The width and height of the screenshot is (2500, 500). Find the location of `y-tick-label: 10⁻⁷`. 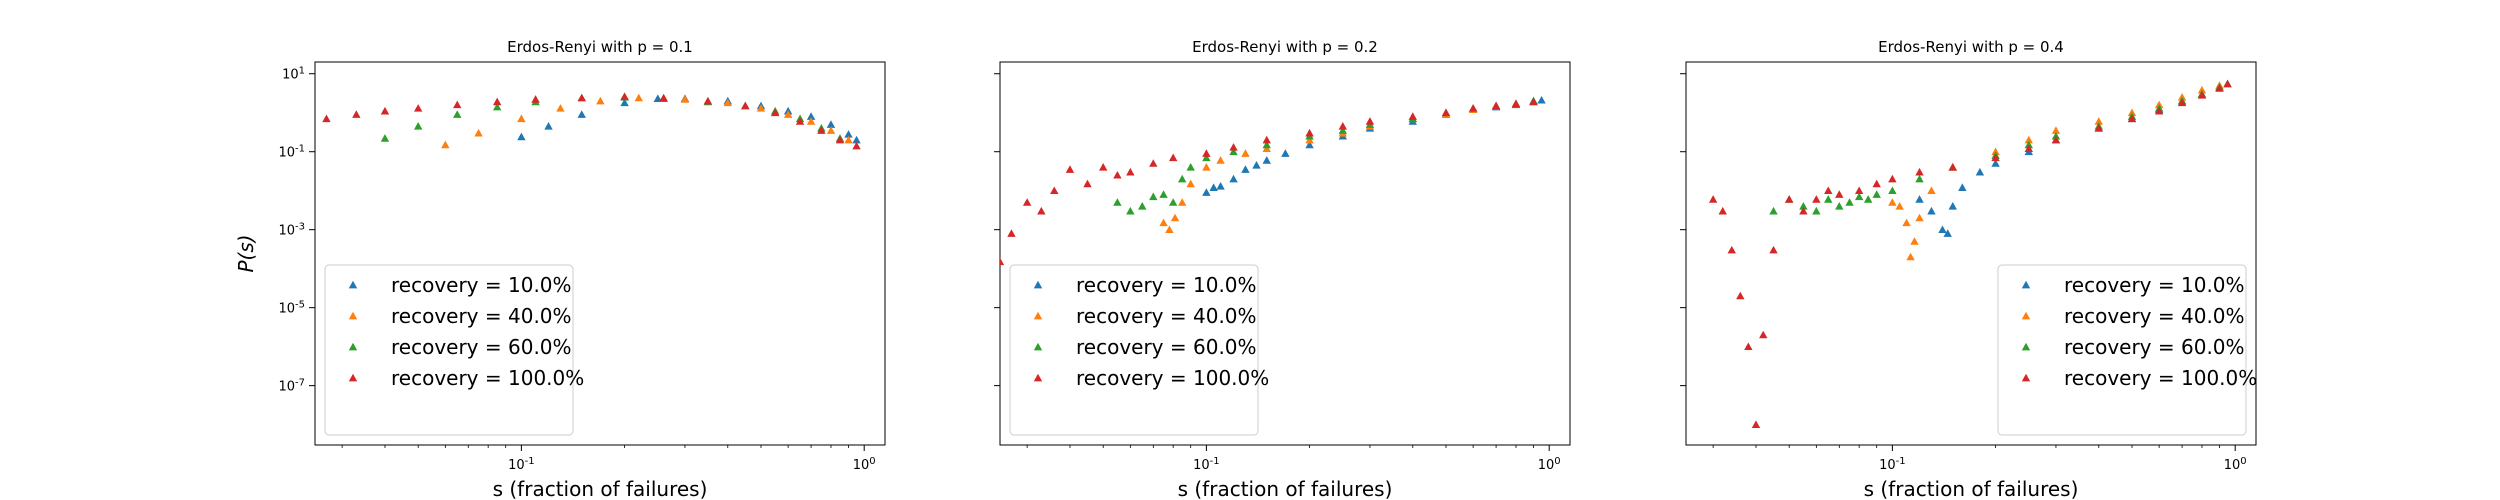

y-tick-label: 10⁻⁷ is located at coordinates (291, 386).